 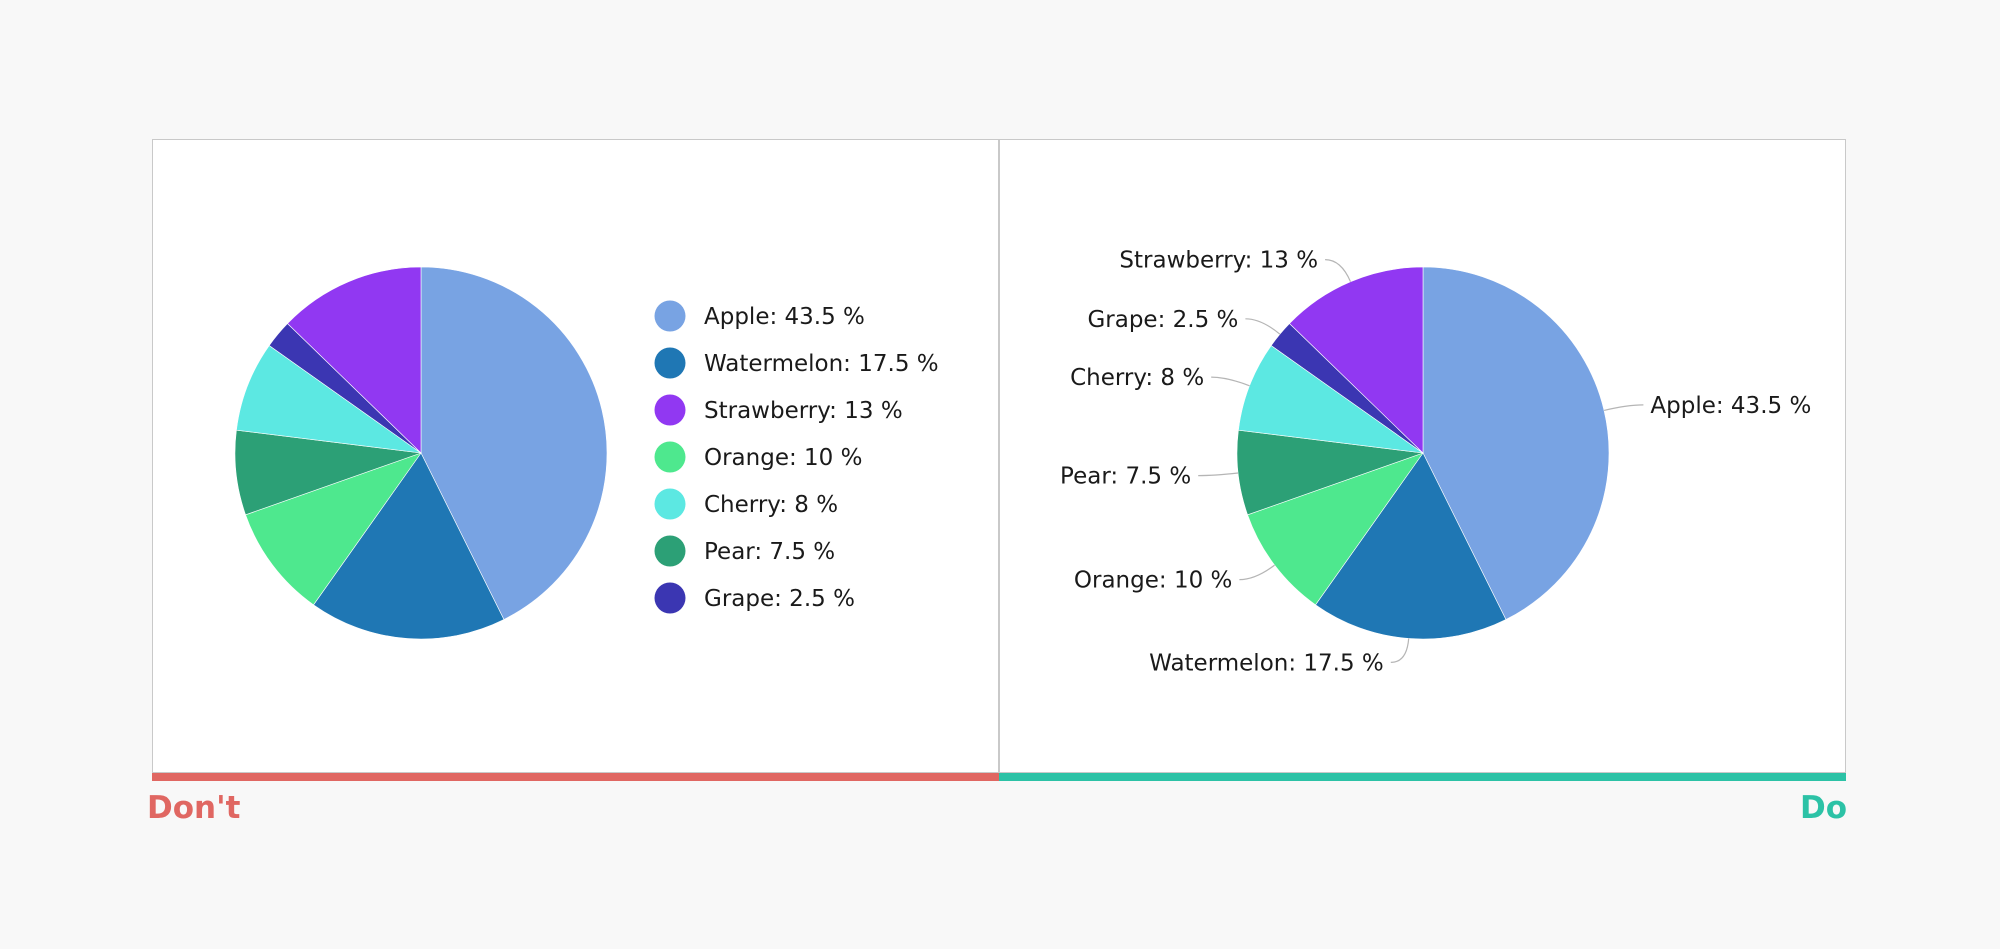 I want to click on dont-label: Don't, so click(x=194, y=808).